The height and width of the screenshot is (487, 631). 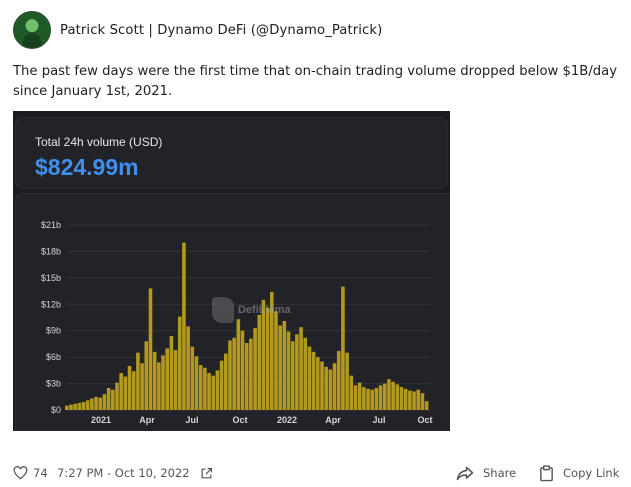 I want to click on timestamp: 7:27 PM - Oct 10, 2022, so click(x=123, y=473).